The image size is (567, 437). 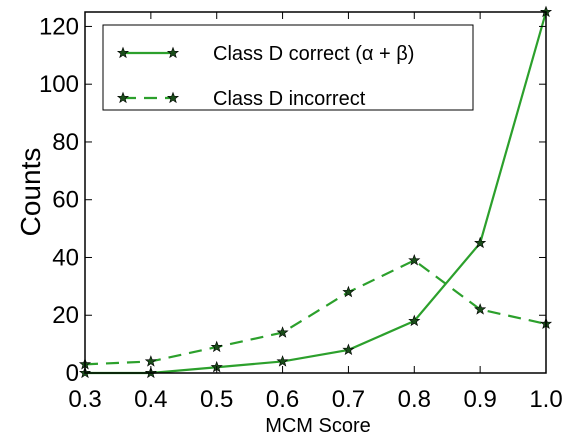 What do you see at coordinates (65, 200) in the screenshot?
I see `y-tick-label: 60` at bounding box center [65, 200].